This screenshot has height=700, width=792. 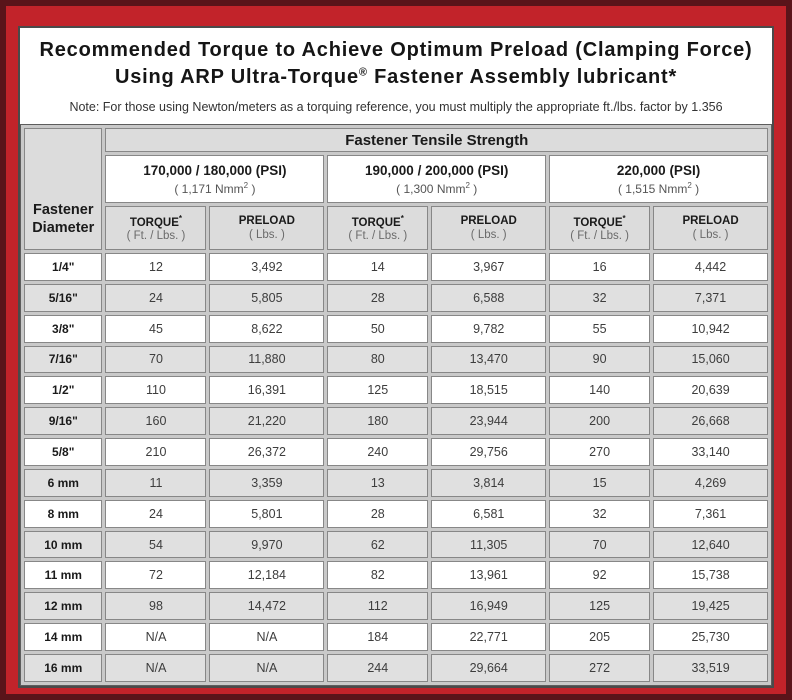 I want to click on preload-value-cell: 3,359, so click(x=267, y=482).